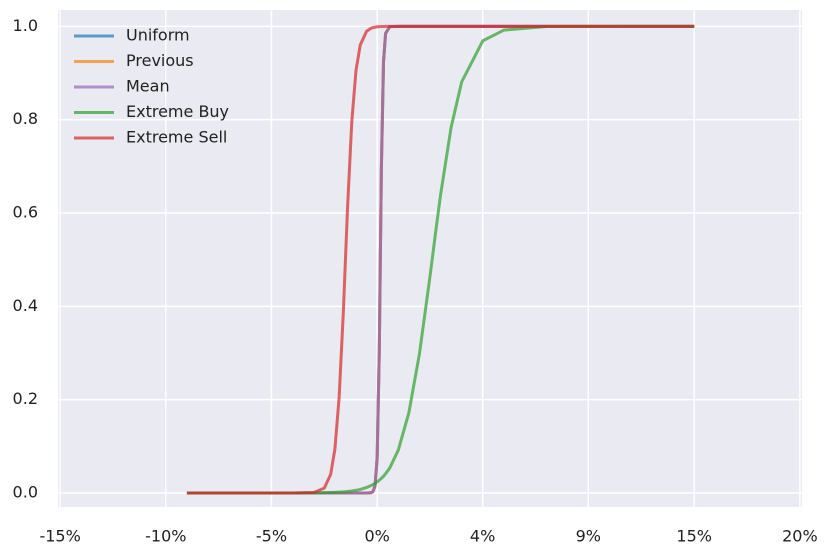 The height and width of the screenshot is (559, 831). What do you see at coordinates (25, 25) in the screenshot?
I see `y-tick-label: 1.0` at bounding box center [25, 25].